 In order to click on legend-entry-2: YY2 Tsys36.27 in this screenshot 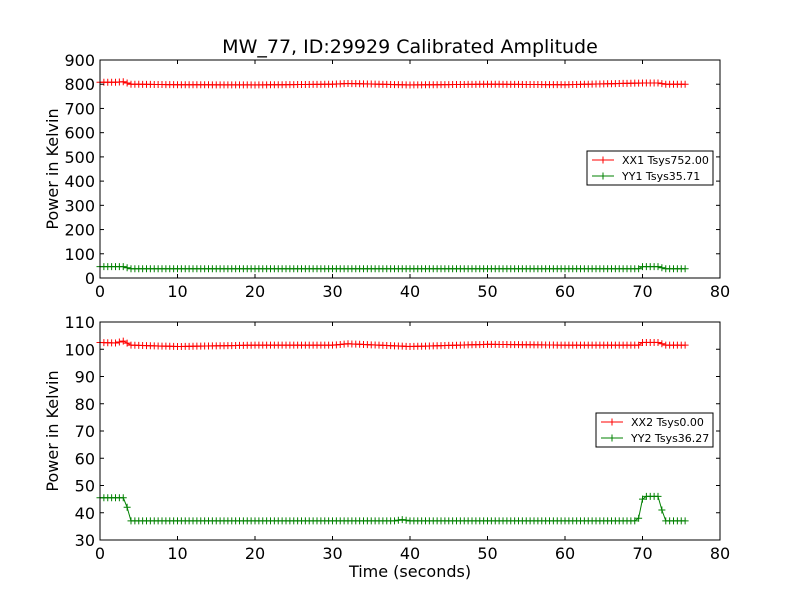, I will do `click(655, 438)`.